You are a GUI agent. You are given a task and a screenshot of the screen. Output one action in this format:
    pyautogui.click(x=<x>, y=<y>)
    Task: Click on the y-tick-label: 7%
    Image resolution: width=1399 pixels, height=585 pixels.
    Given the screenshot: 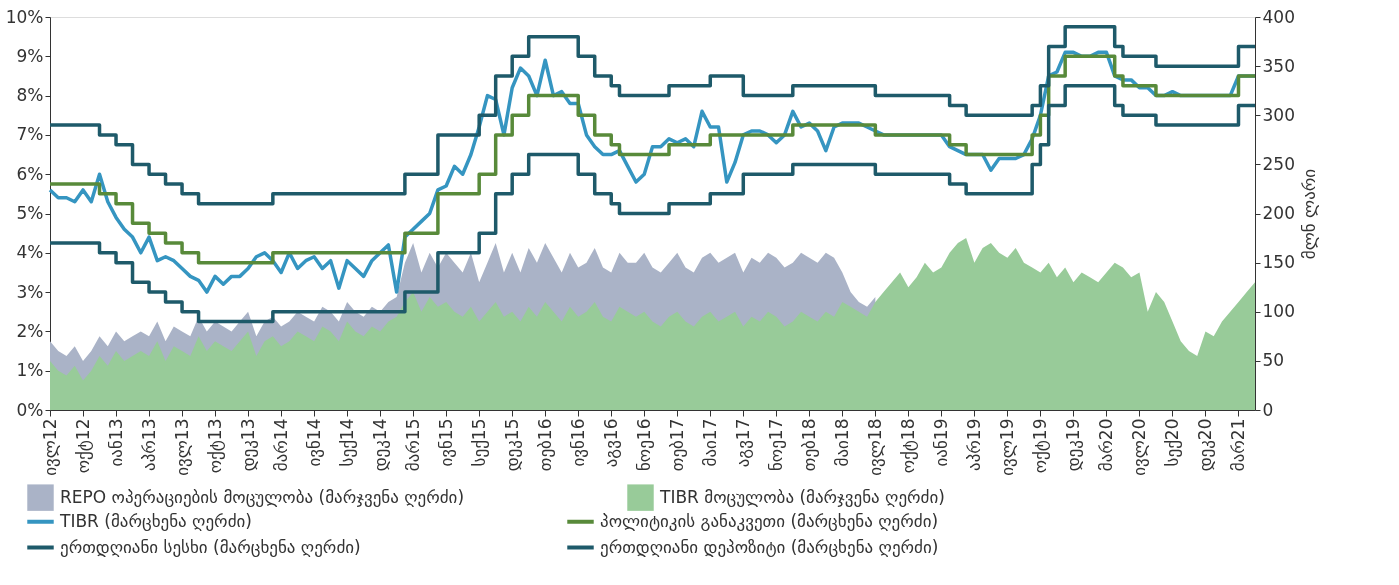 What is the action you would take?
    pyautogui.click(x=30, y=134)
    